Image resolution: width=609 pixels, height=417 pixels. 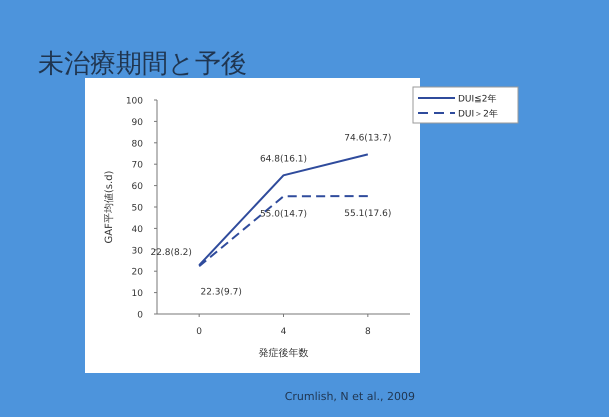 What do you see at coordinates (283, 353) in the screenshot?
I see `x-axis-title: 発症後年数` at bounding box center [283, 353].